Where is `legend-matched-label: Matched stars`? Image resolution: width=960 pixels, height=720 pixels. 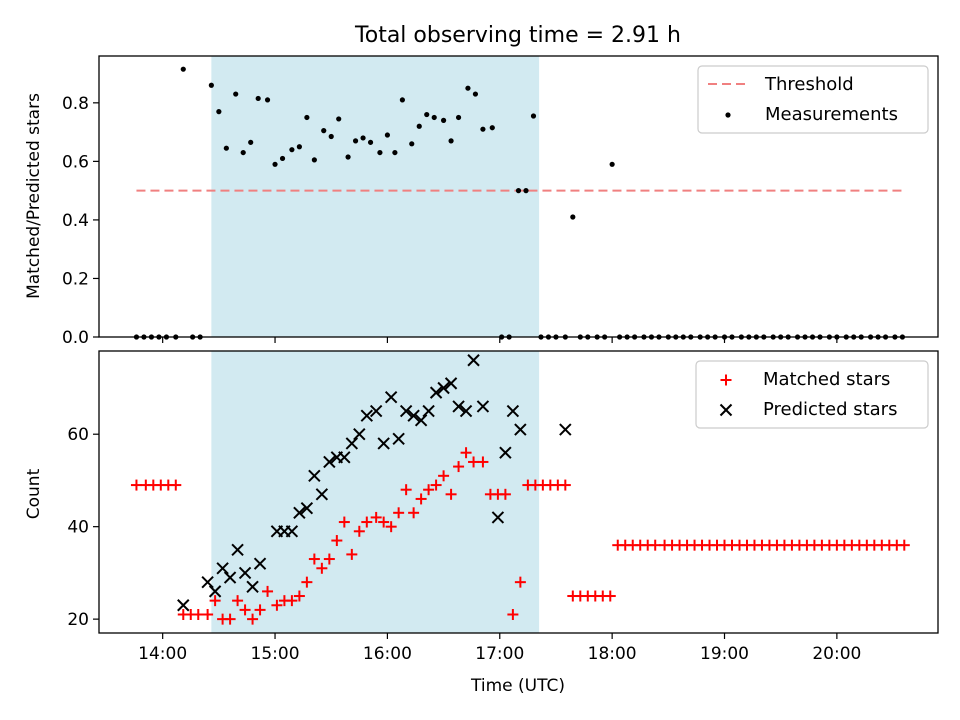 legend-matched-label: Matched stars is located at coordinates (826, 379).